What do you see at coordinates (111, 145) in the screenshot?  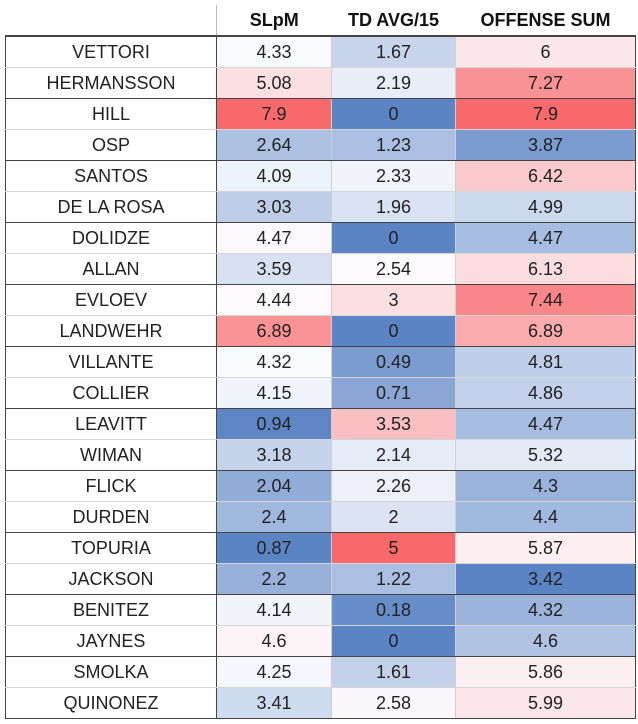 I see `fighter-name-cell: OSP` at bounding box center [111, 145].